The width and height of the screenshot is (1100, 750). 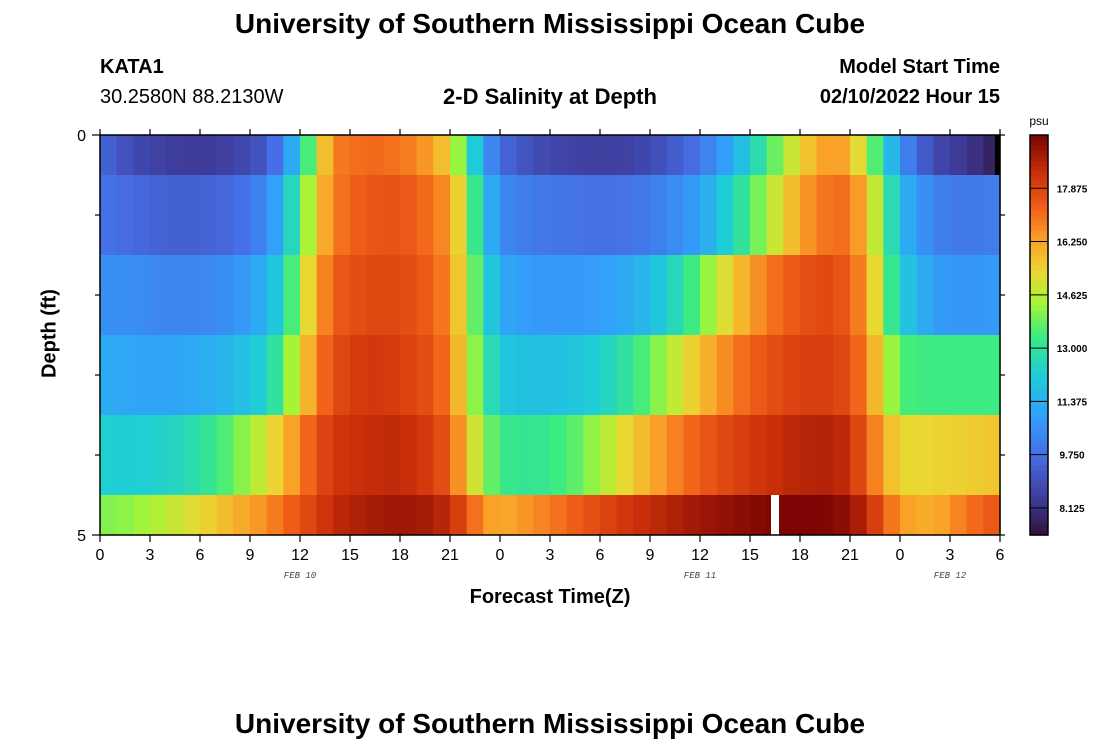 I want to click on colorbar-tick-label: 9.750, so click(x=1071, y=456).